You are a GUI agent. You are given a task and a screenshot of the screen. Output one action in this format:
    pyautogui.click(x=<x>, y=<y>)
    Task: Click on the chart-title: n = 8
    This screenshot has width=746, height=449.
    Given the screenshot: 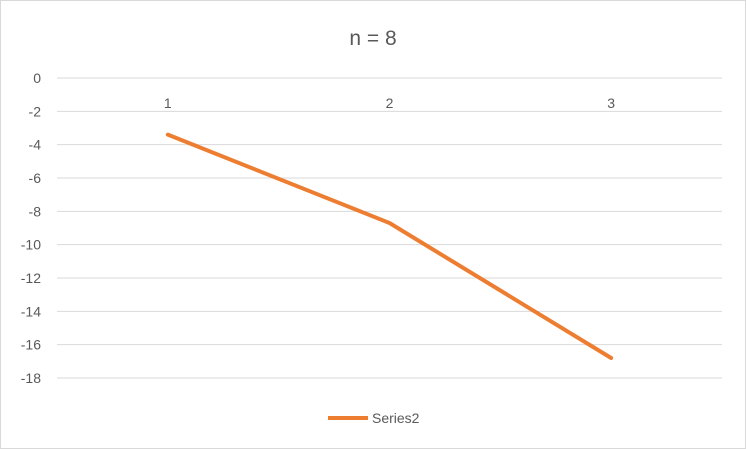 What is the action you would take?
    pyautogui.click(x=372, y=38)
    